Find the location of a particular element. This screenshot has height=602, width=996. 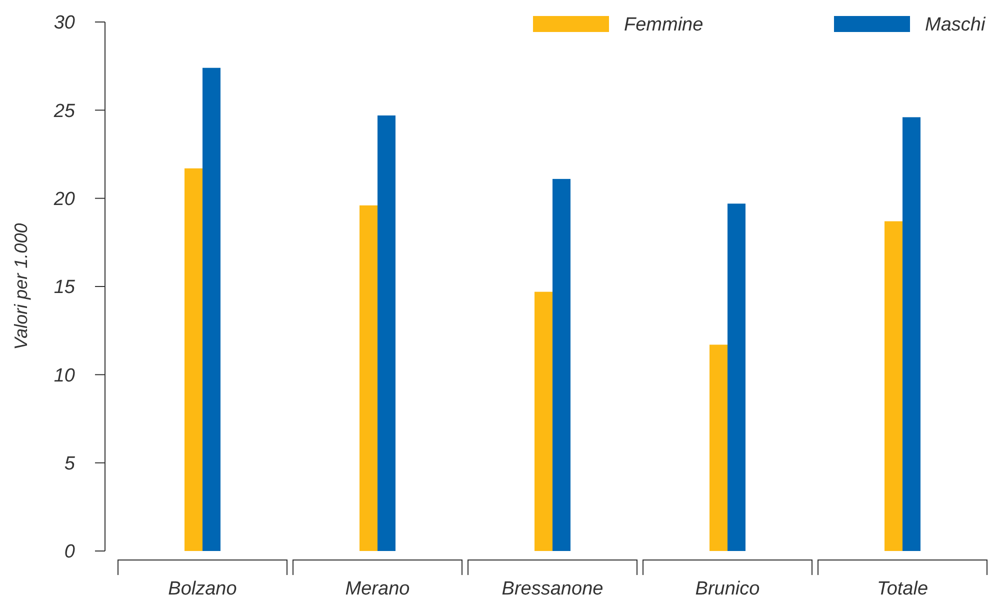

y-tick-label: 30 is located at coordinates (65, 23).